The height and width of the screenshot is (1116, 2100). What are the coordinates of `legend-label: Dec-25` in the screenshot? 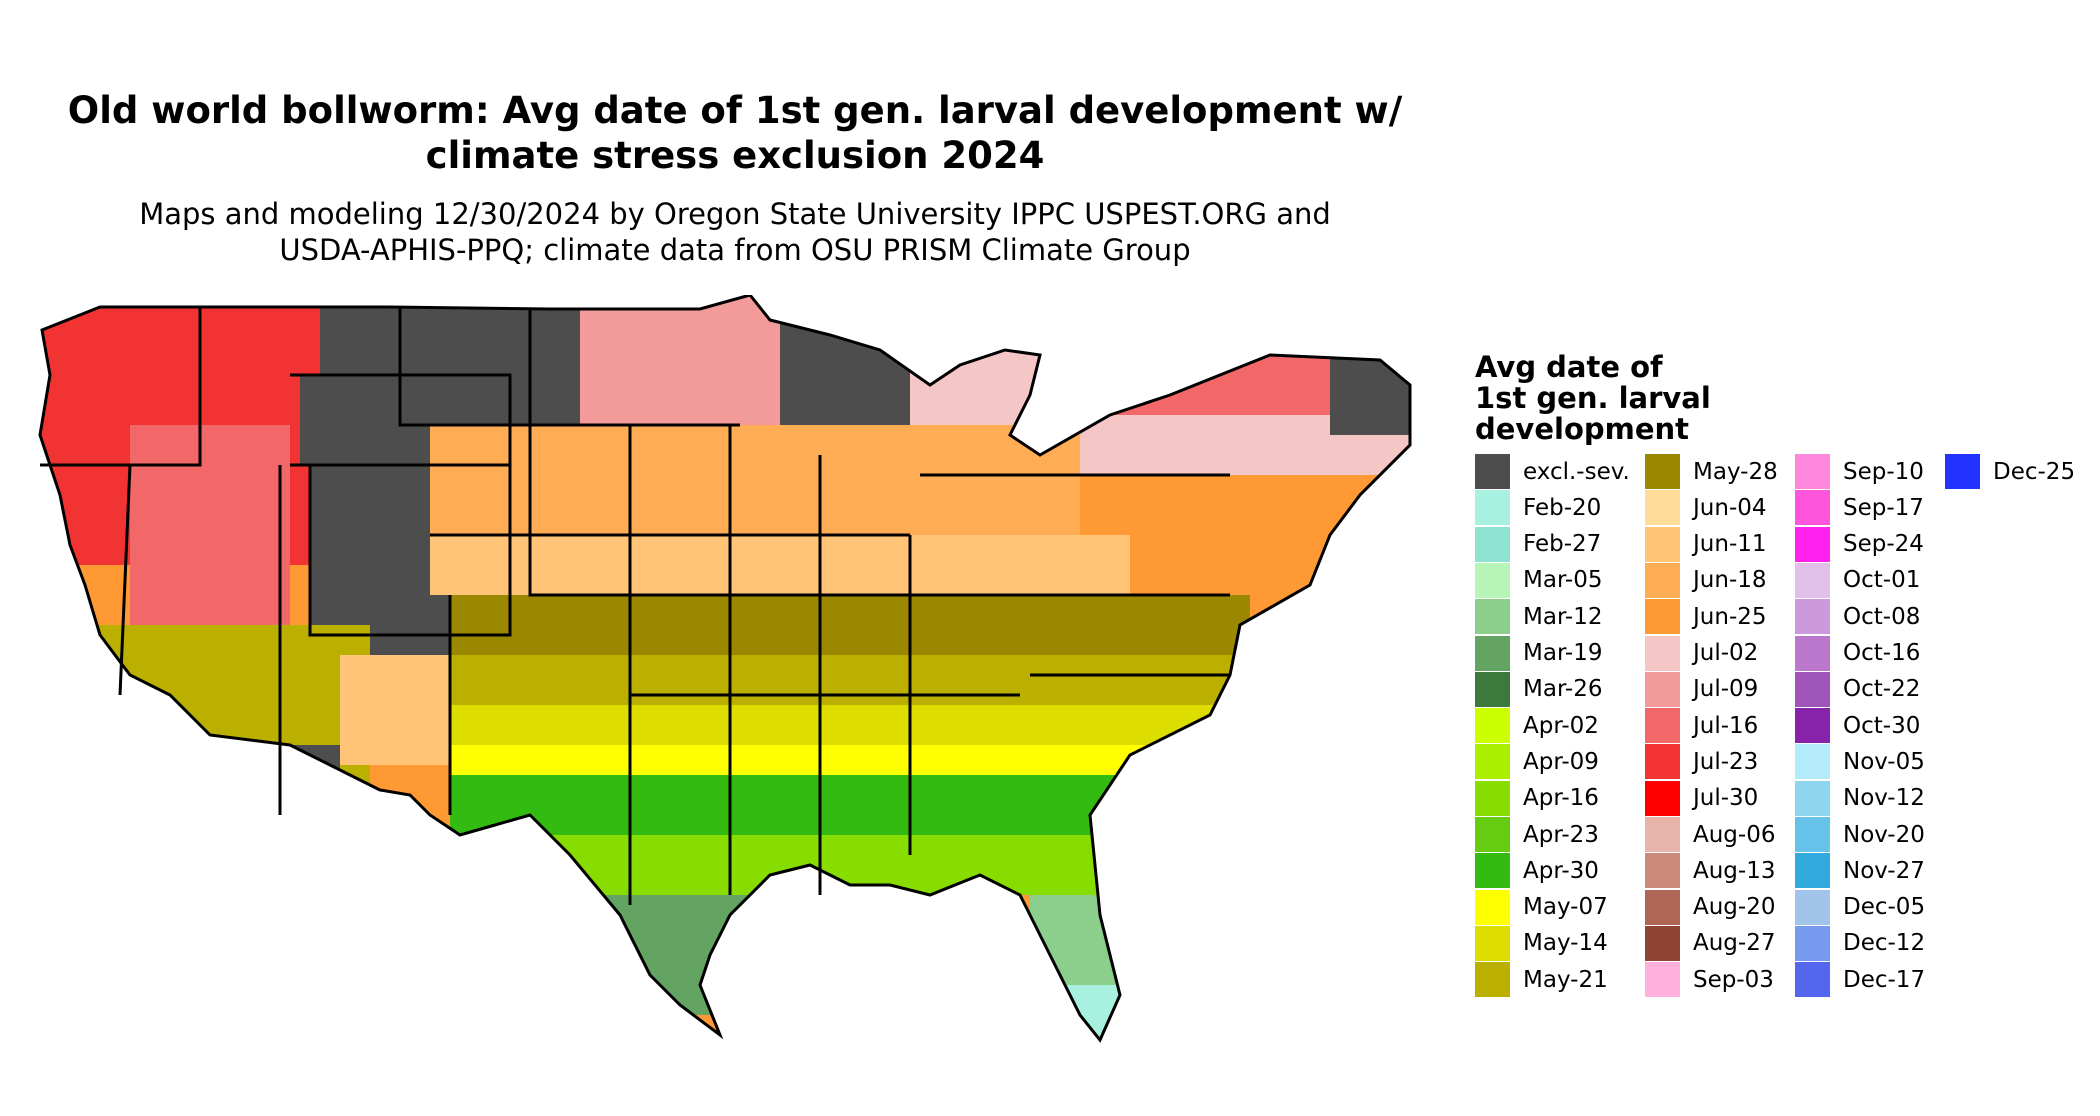 It's located at (2034, 471).